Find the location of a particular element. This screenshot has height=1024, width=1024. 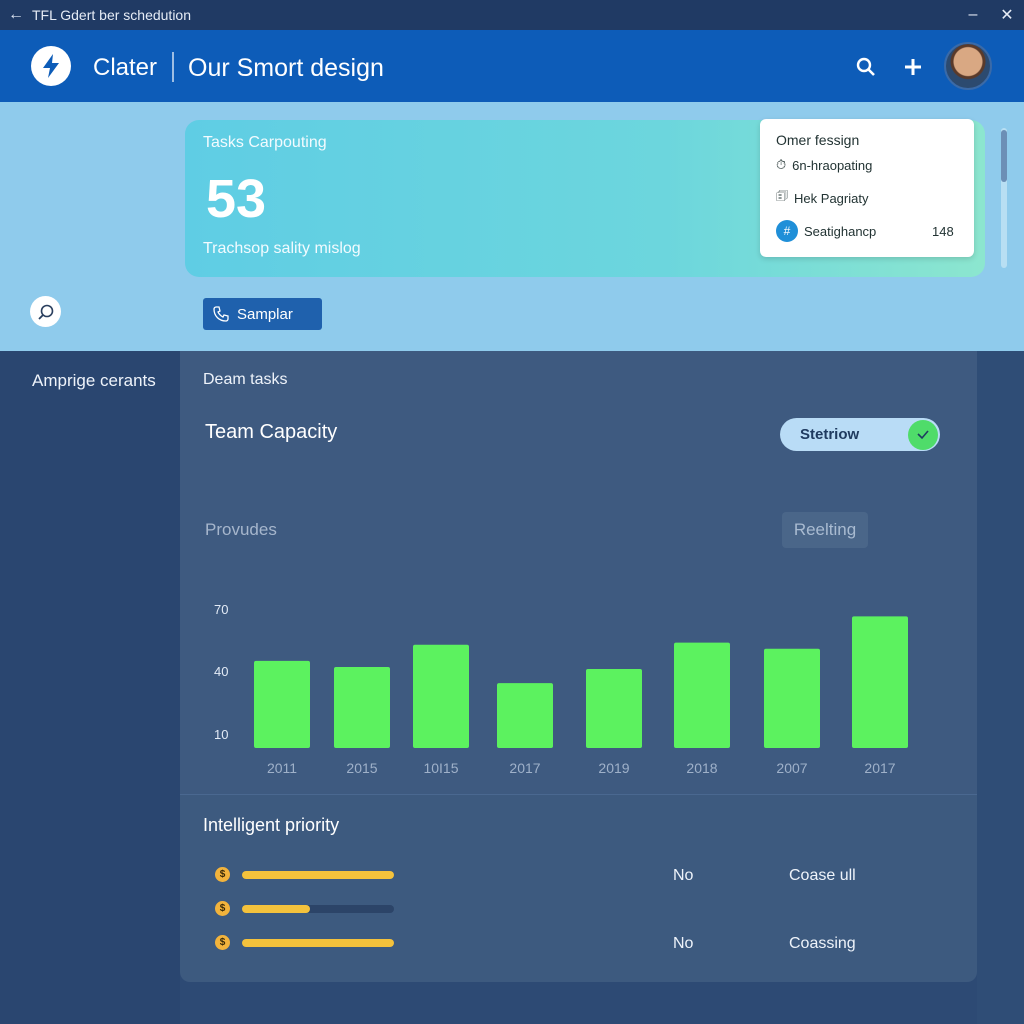

priority-panel is located at coordinates (578, 888).